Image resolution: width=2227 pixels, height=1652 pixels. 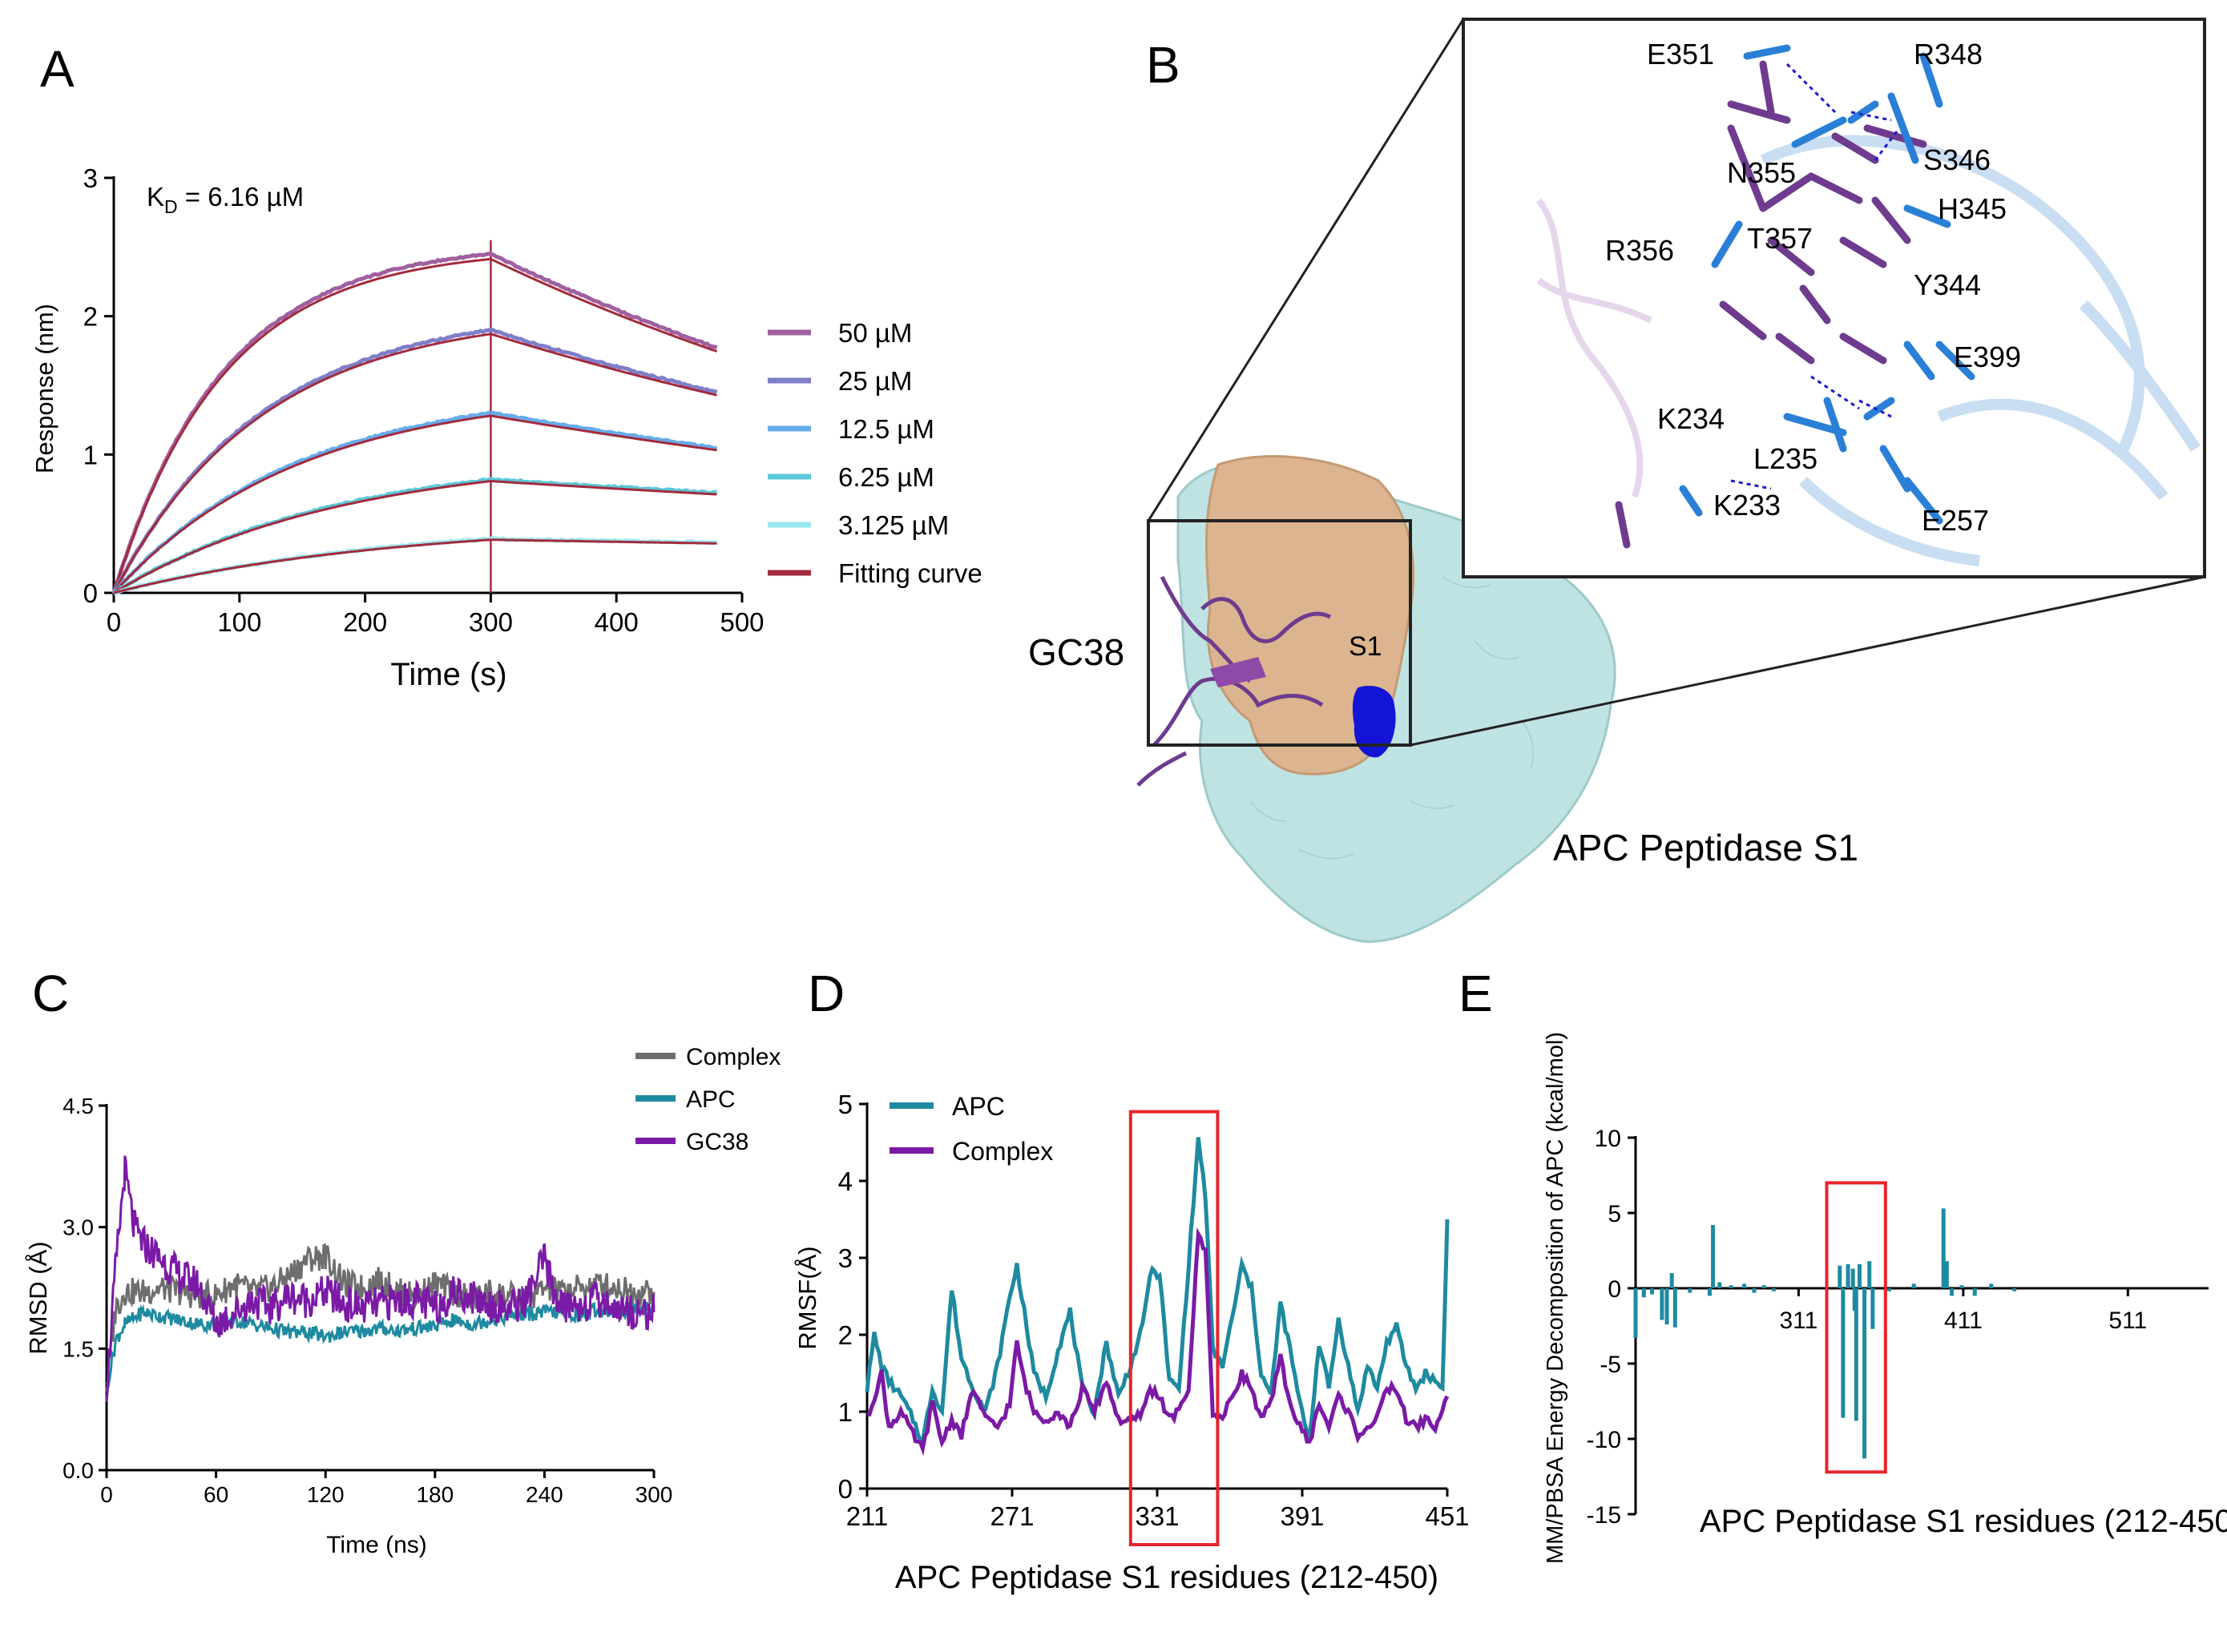 I want to click on chart-c-ylabel: RMSD (Å), so click(x=38, y=1297).